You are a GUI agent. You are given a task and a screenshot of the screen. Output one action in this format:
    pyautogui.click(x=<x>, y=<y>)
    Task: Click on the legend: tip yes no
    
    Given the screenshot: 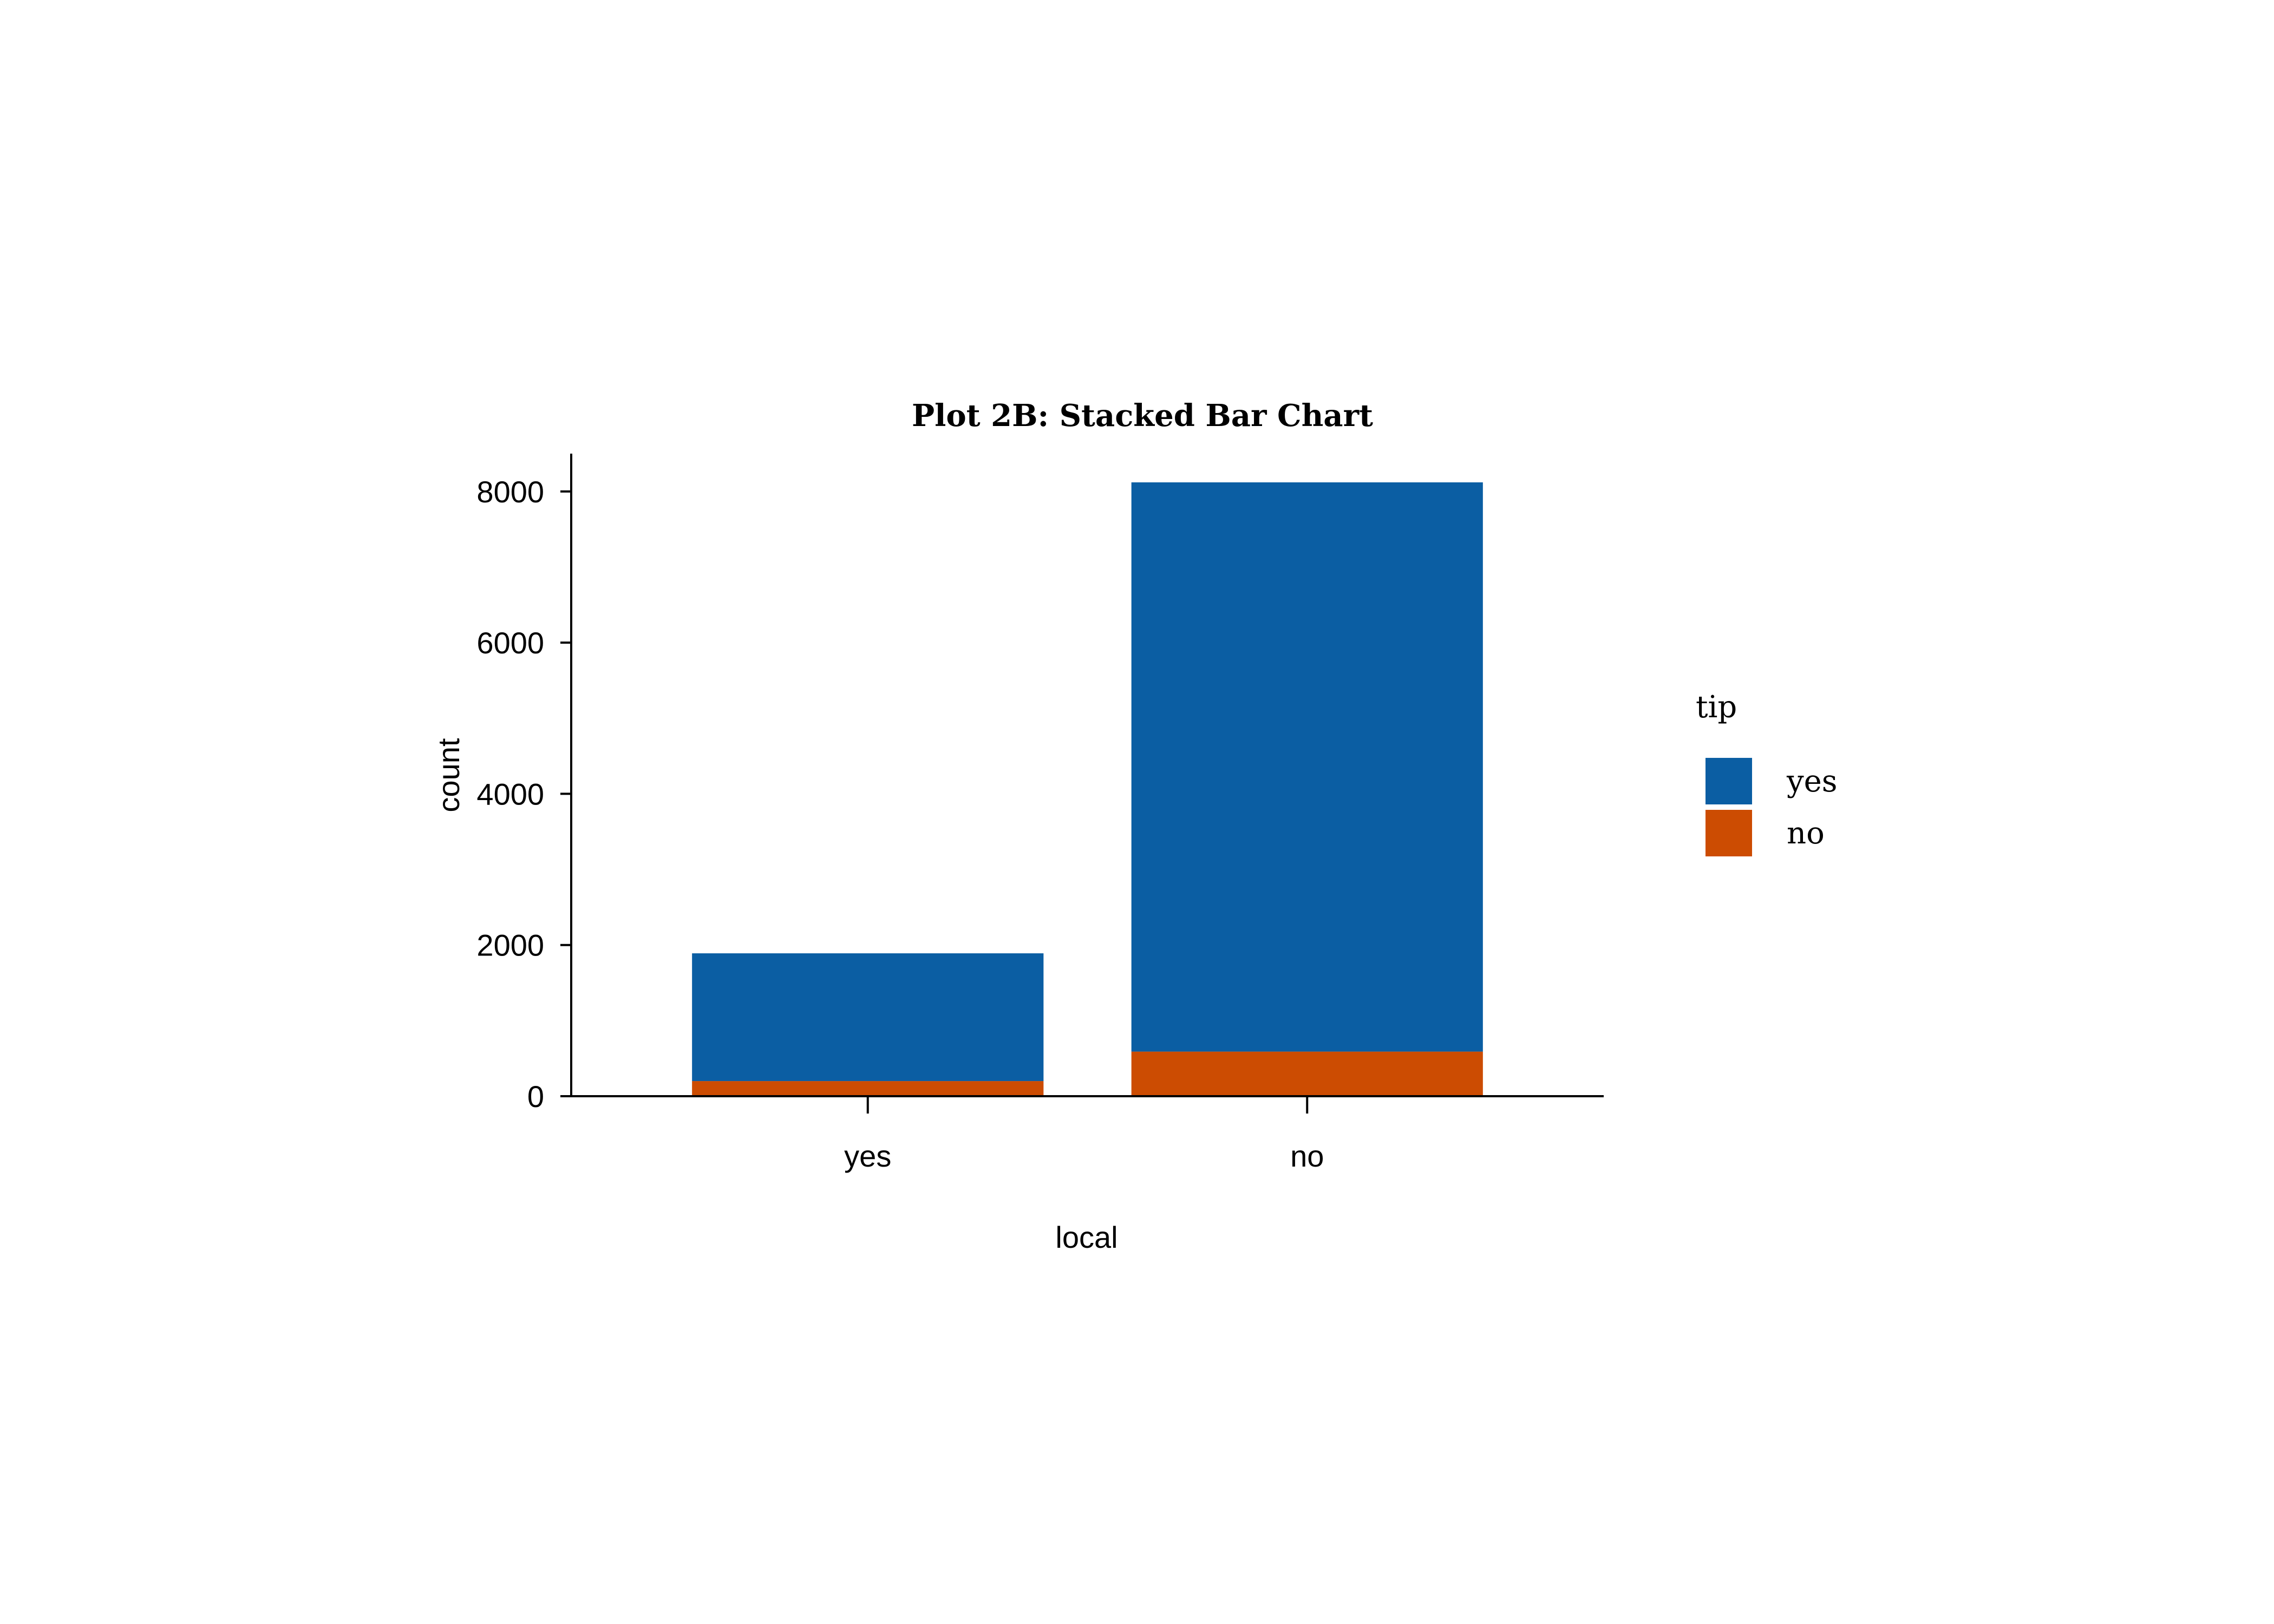 What is the action you would take?
    pyautogui.click(x=1767, y=773)
    